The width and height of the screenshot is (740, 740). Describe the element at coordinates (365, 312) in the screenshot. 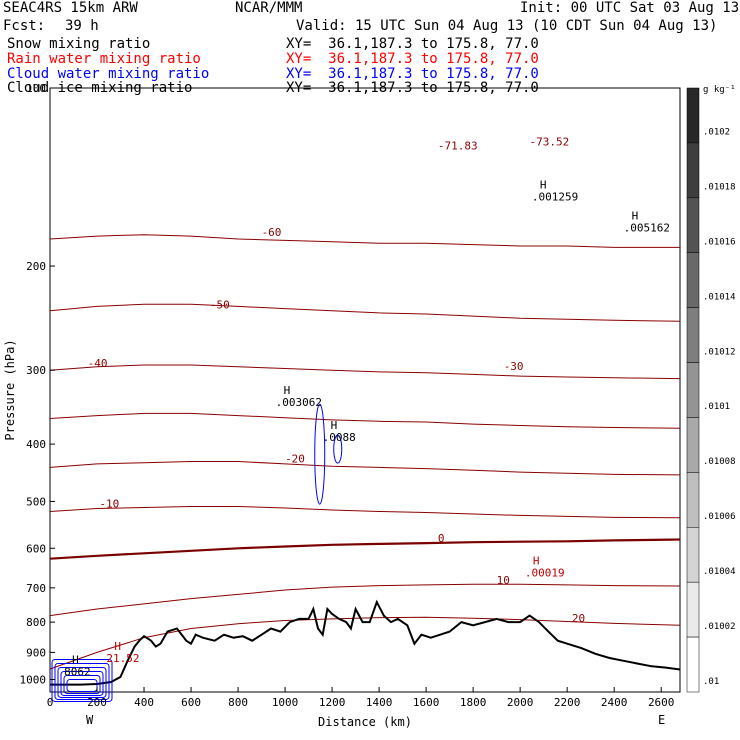

I see `isotherm-minus50` at that location.